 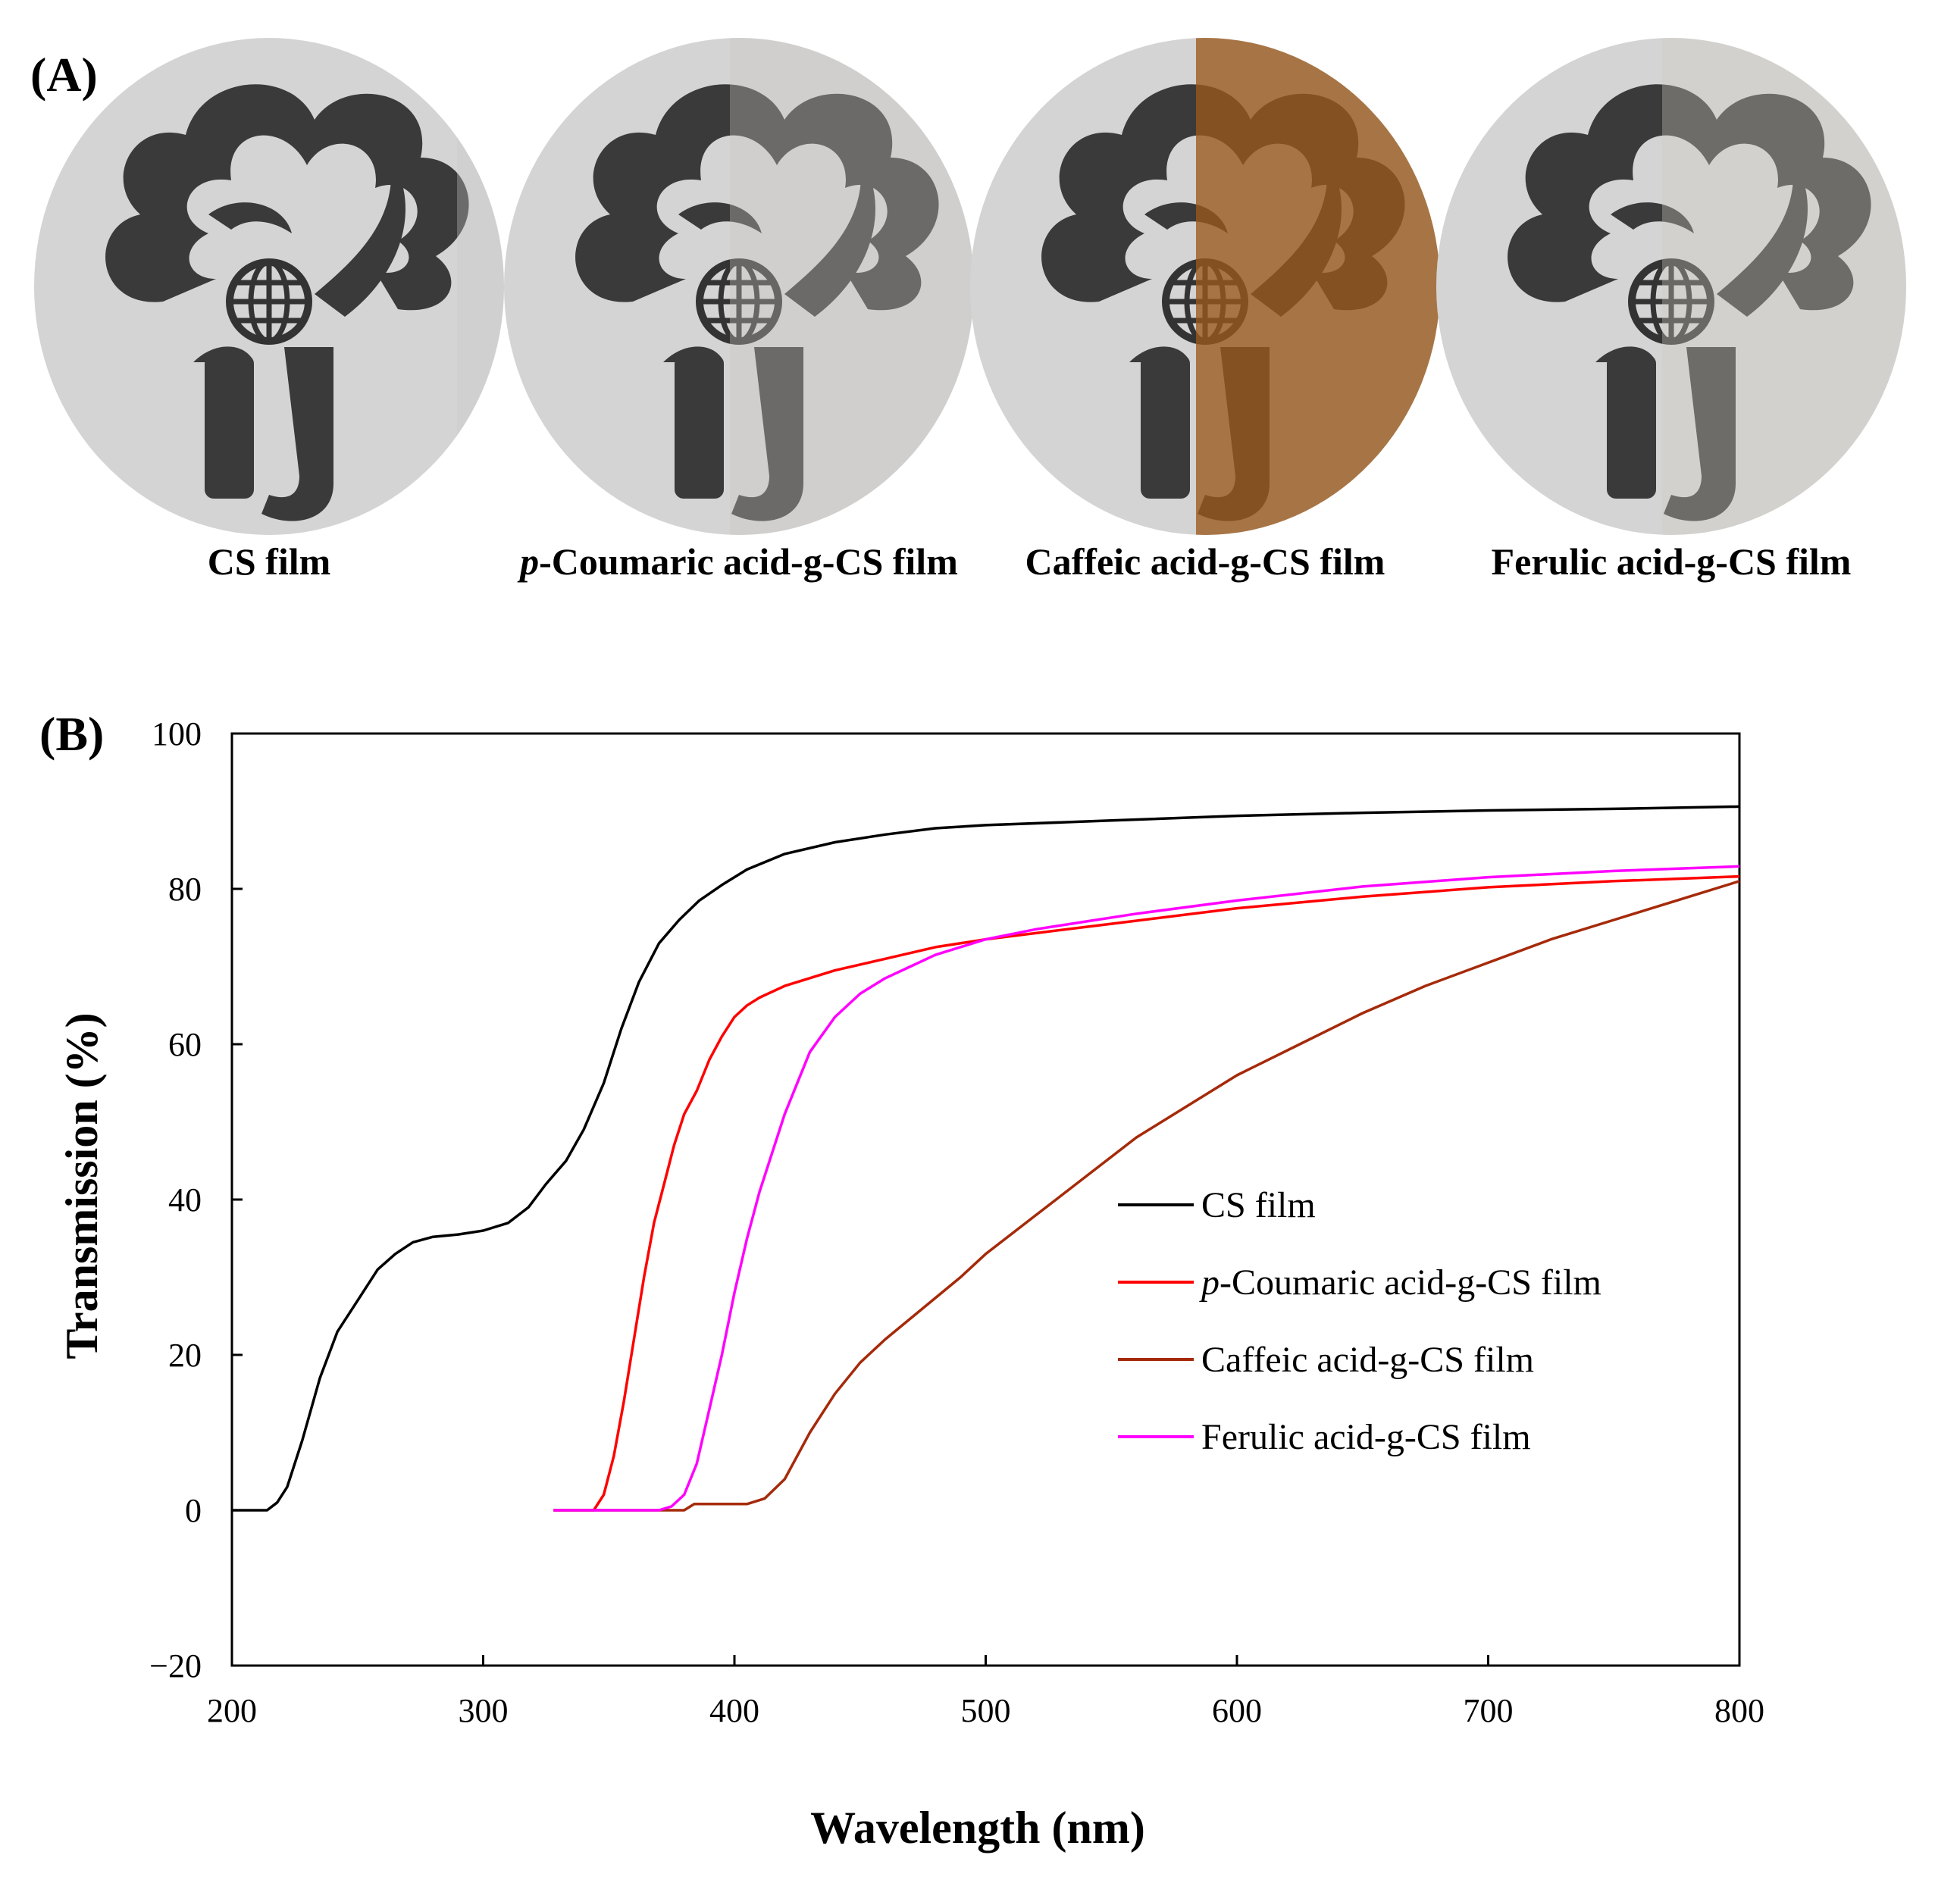 I want to click on film-caption: p-Coumaric acid-g-CS film, so click(x=739, y=561).